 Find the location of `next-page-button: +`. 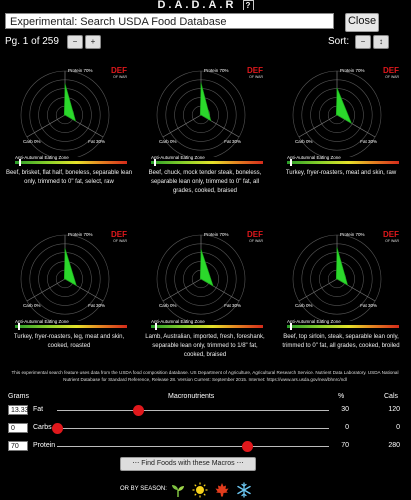

next-page-button: + is located at coordinates (93, 42).